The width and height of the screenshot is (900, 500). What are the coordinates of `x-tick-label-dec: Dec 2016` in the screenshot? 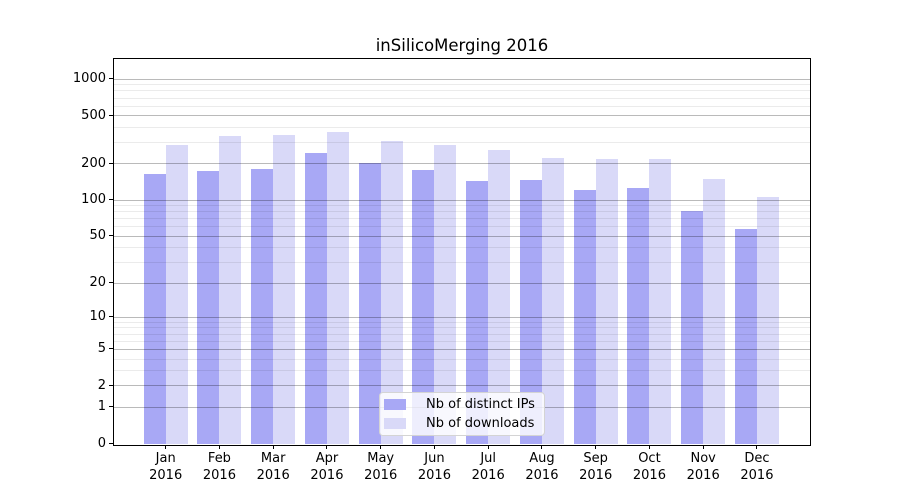 It's located at (757, 467).